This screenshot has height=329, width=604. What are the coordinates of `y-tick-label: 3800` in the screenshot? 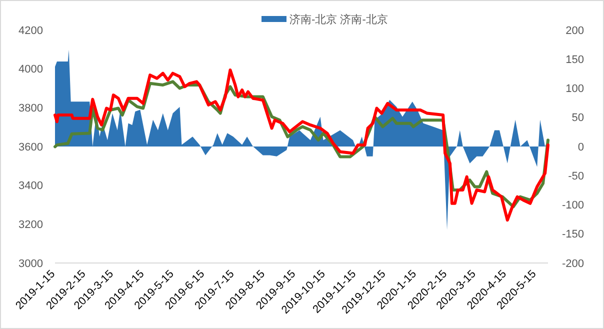 It's located at (30, 108).